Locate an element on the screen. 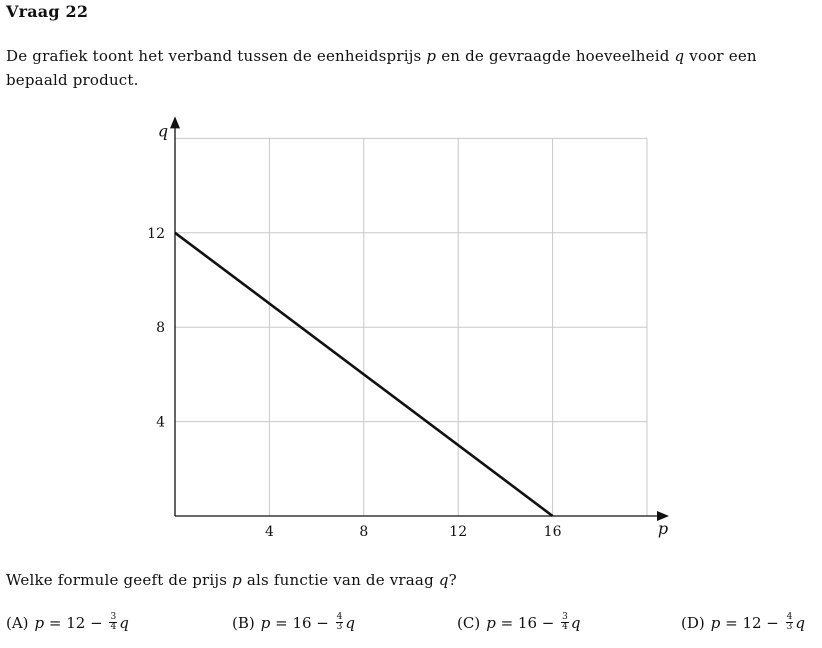 The image size is (822, 648). option-b-eq: = 16 − is located at coordinates (302, 623).